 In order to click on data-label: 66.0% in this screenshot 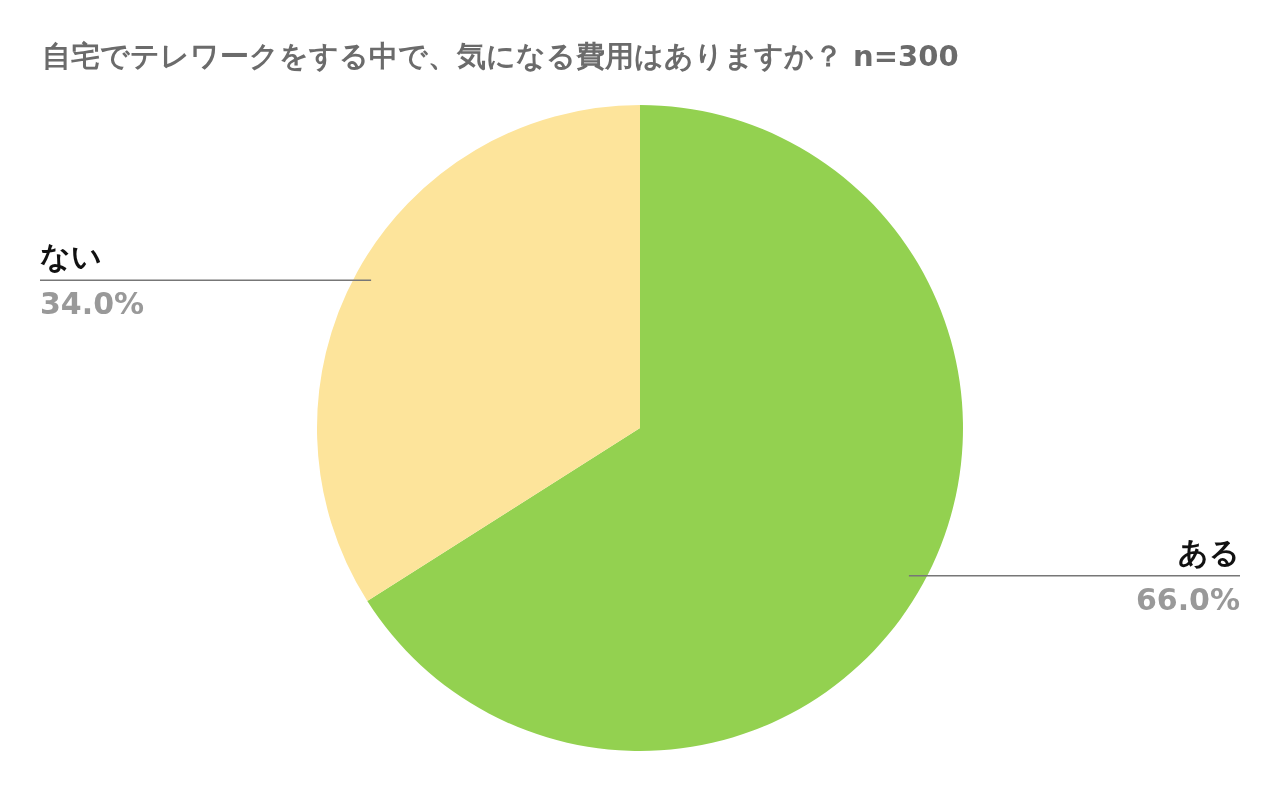, I will do `click(1187, 599)`.